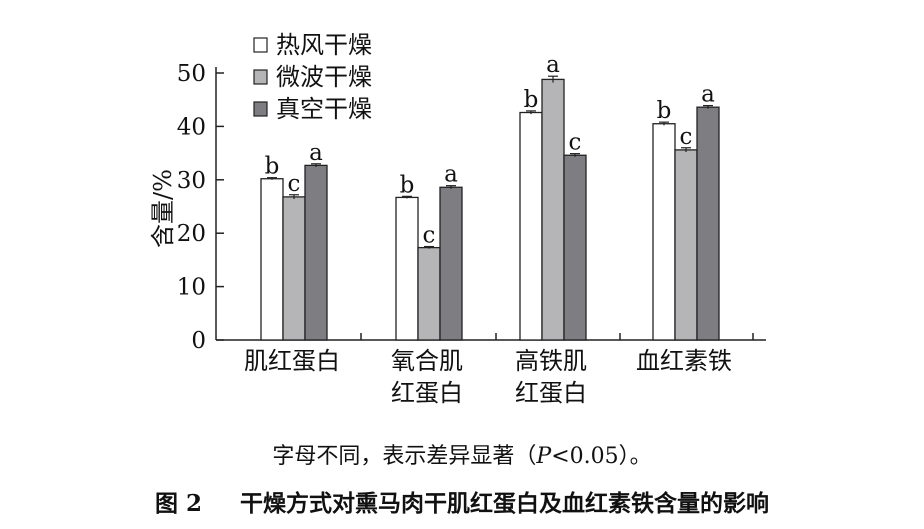  I want to click on x-tick-label: 血红素铁, so click(684, 361).